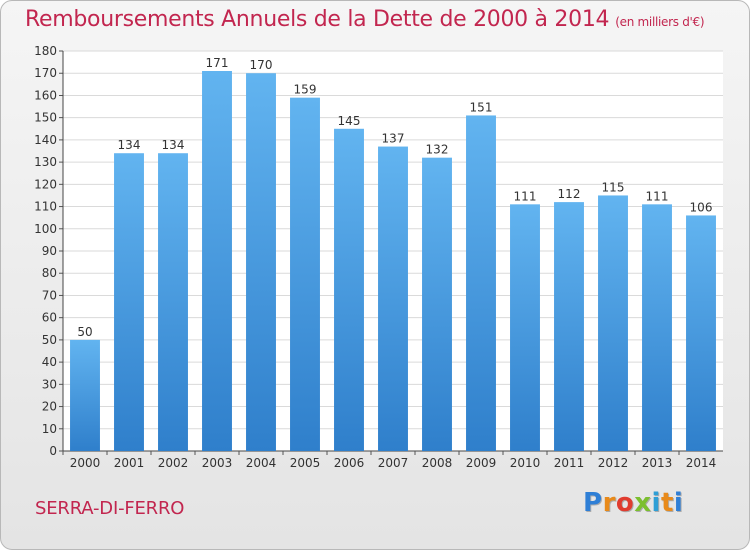 The height and width of the screenshot is (550, 750). What do you see at coordinates (85, 463) in the screenshot?
I see `x-tick-label: 2000` at bounding box center [85, 463].